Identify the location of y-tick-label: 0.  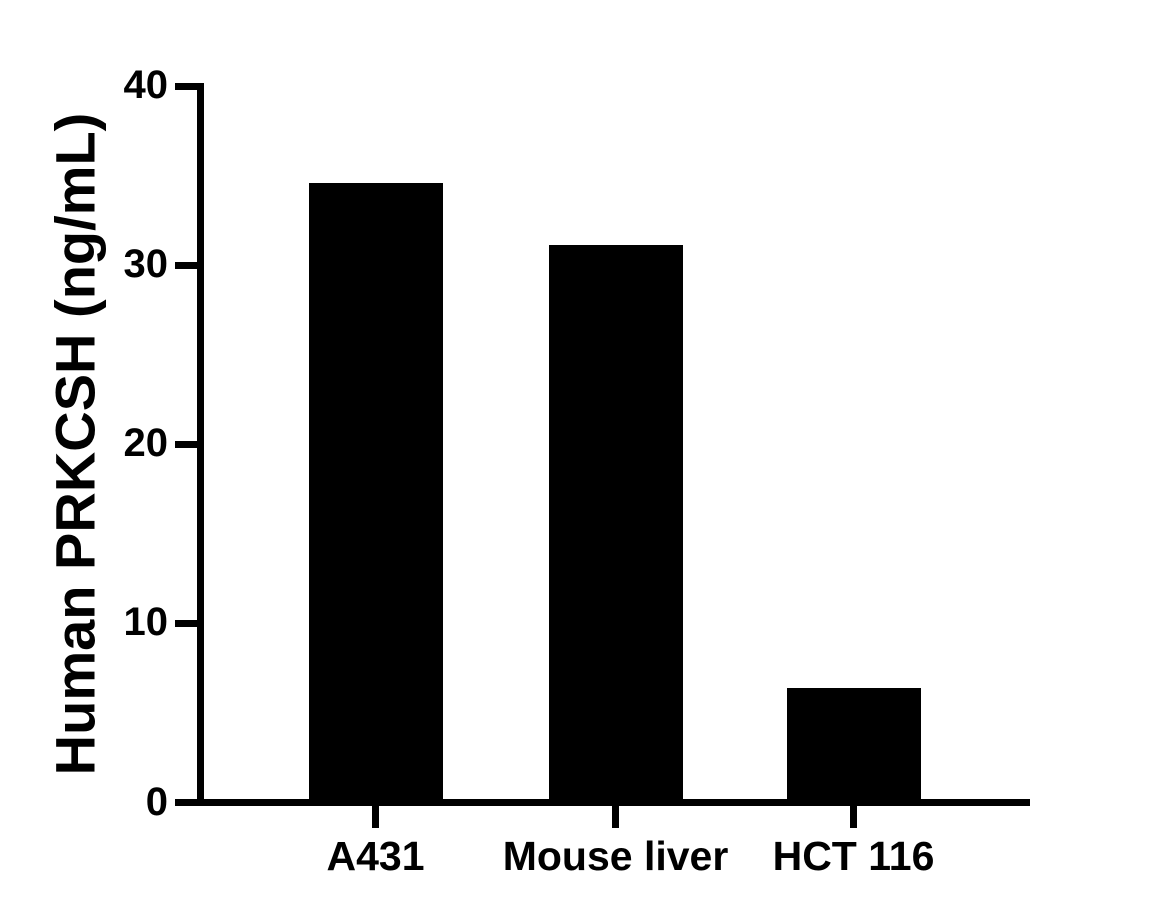
(156, 801).